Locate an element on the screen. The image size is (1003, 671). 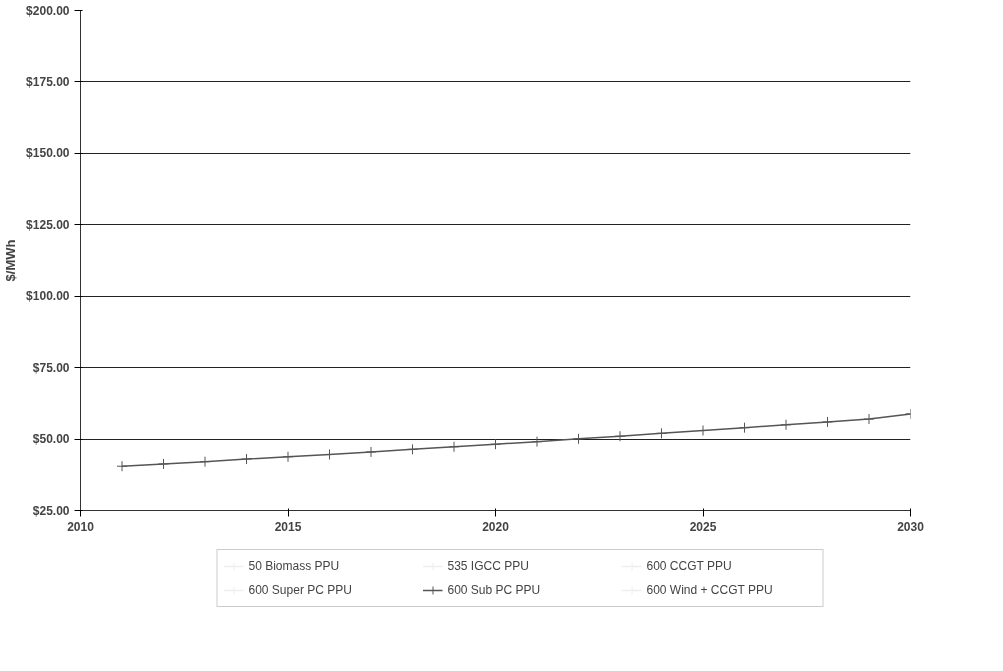
y-tick-label: $75.00 is located at coordinates (51, 367).